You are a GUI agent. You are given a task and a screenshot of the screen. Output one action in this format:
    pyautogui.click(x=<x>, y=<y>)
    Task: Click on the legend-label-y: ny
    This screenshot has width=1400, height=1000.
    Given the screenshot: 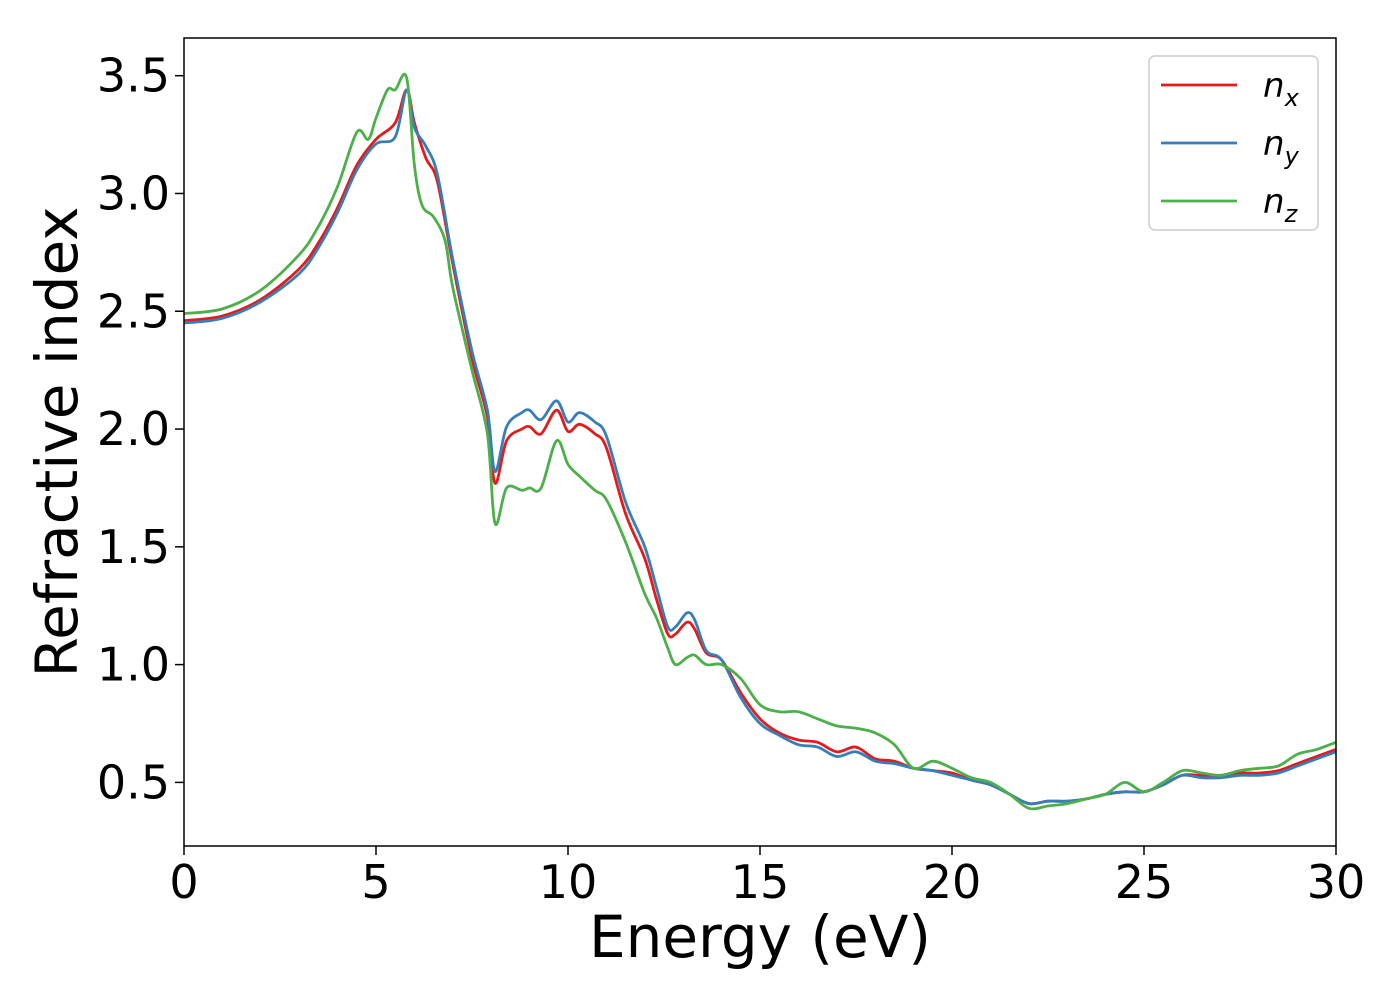 What is the action you would take?
    pyautogui.click(x=1281, y=147)
    